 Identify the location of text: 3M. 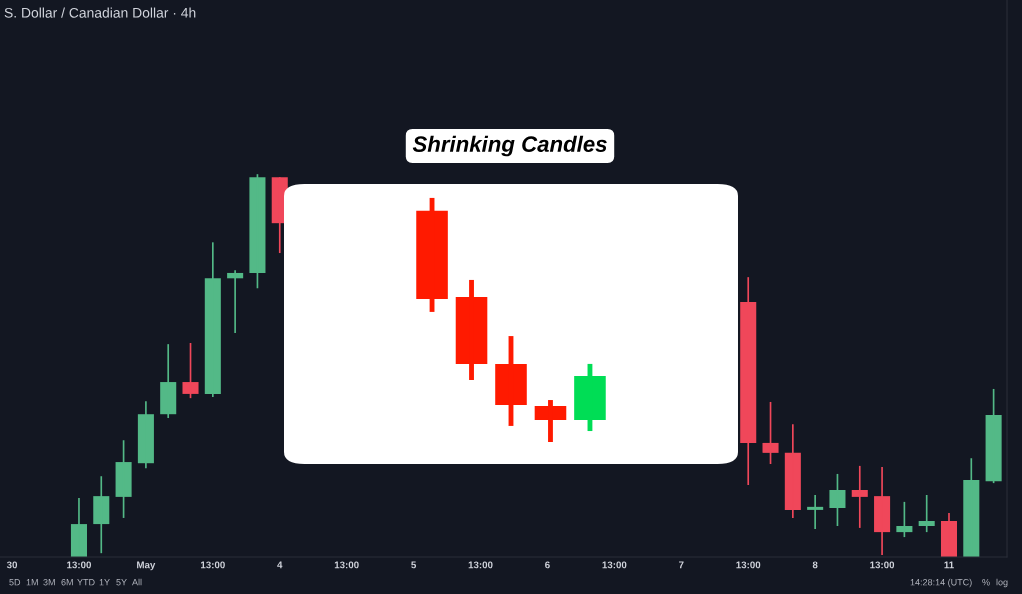
(49, 582).